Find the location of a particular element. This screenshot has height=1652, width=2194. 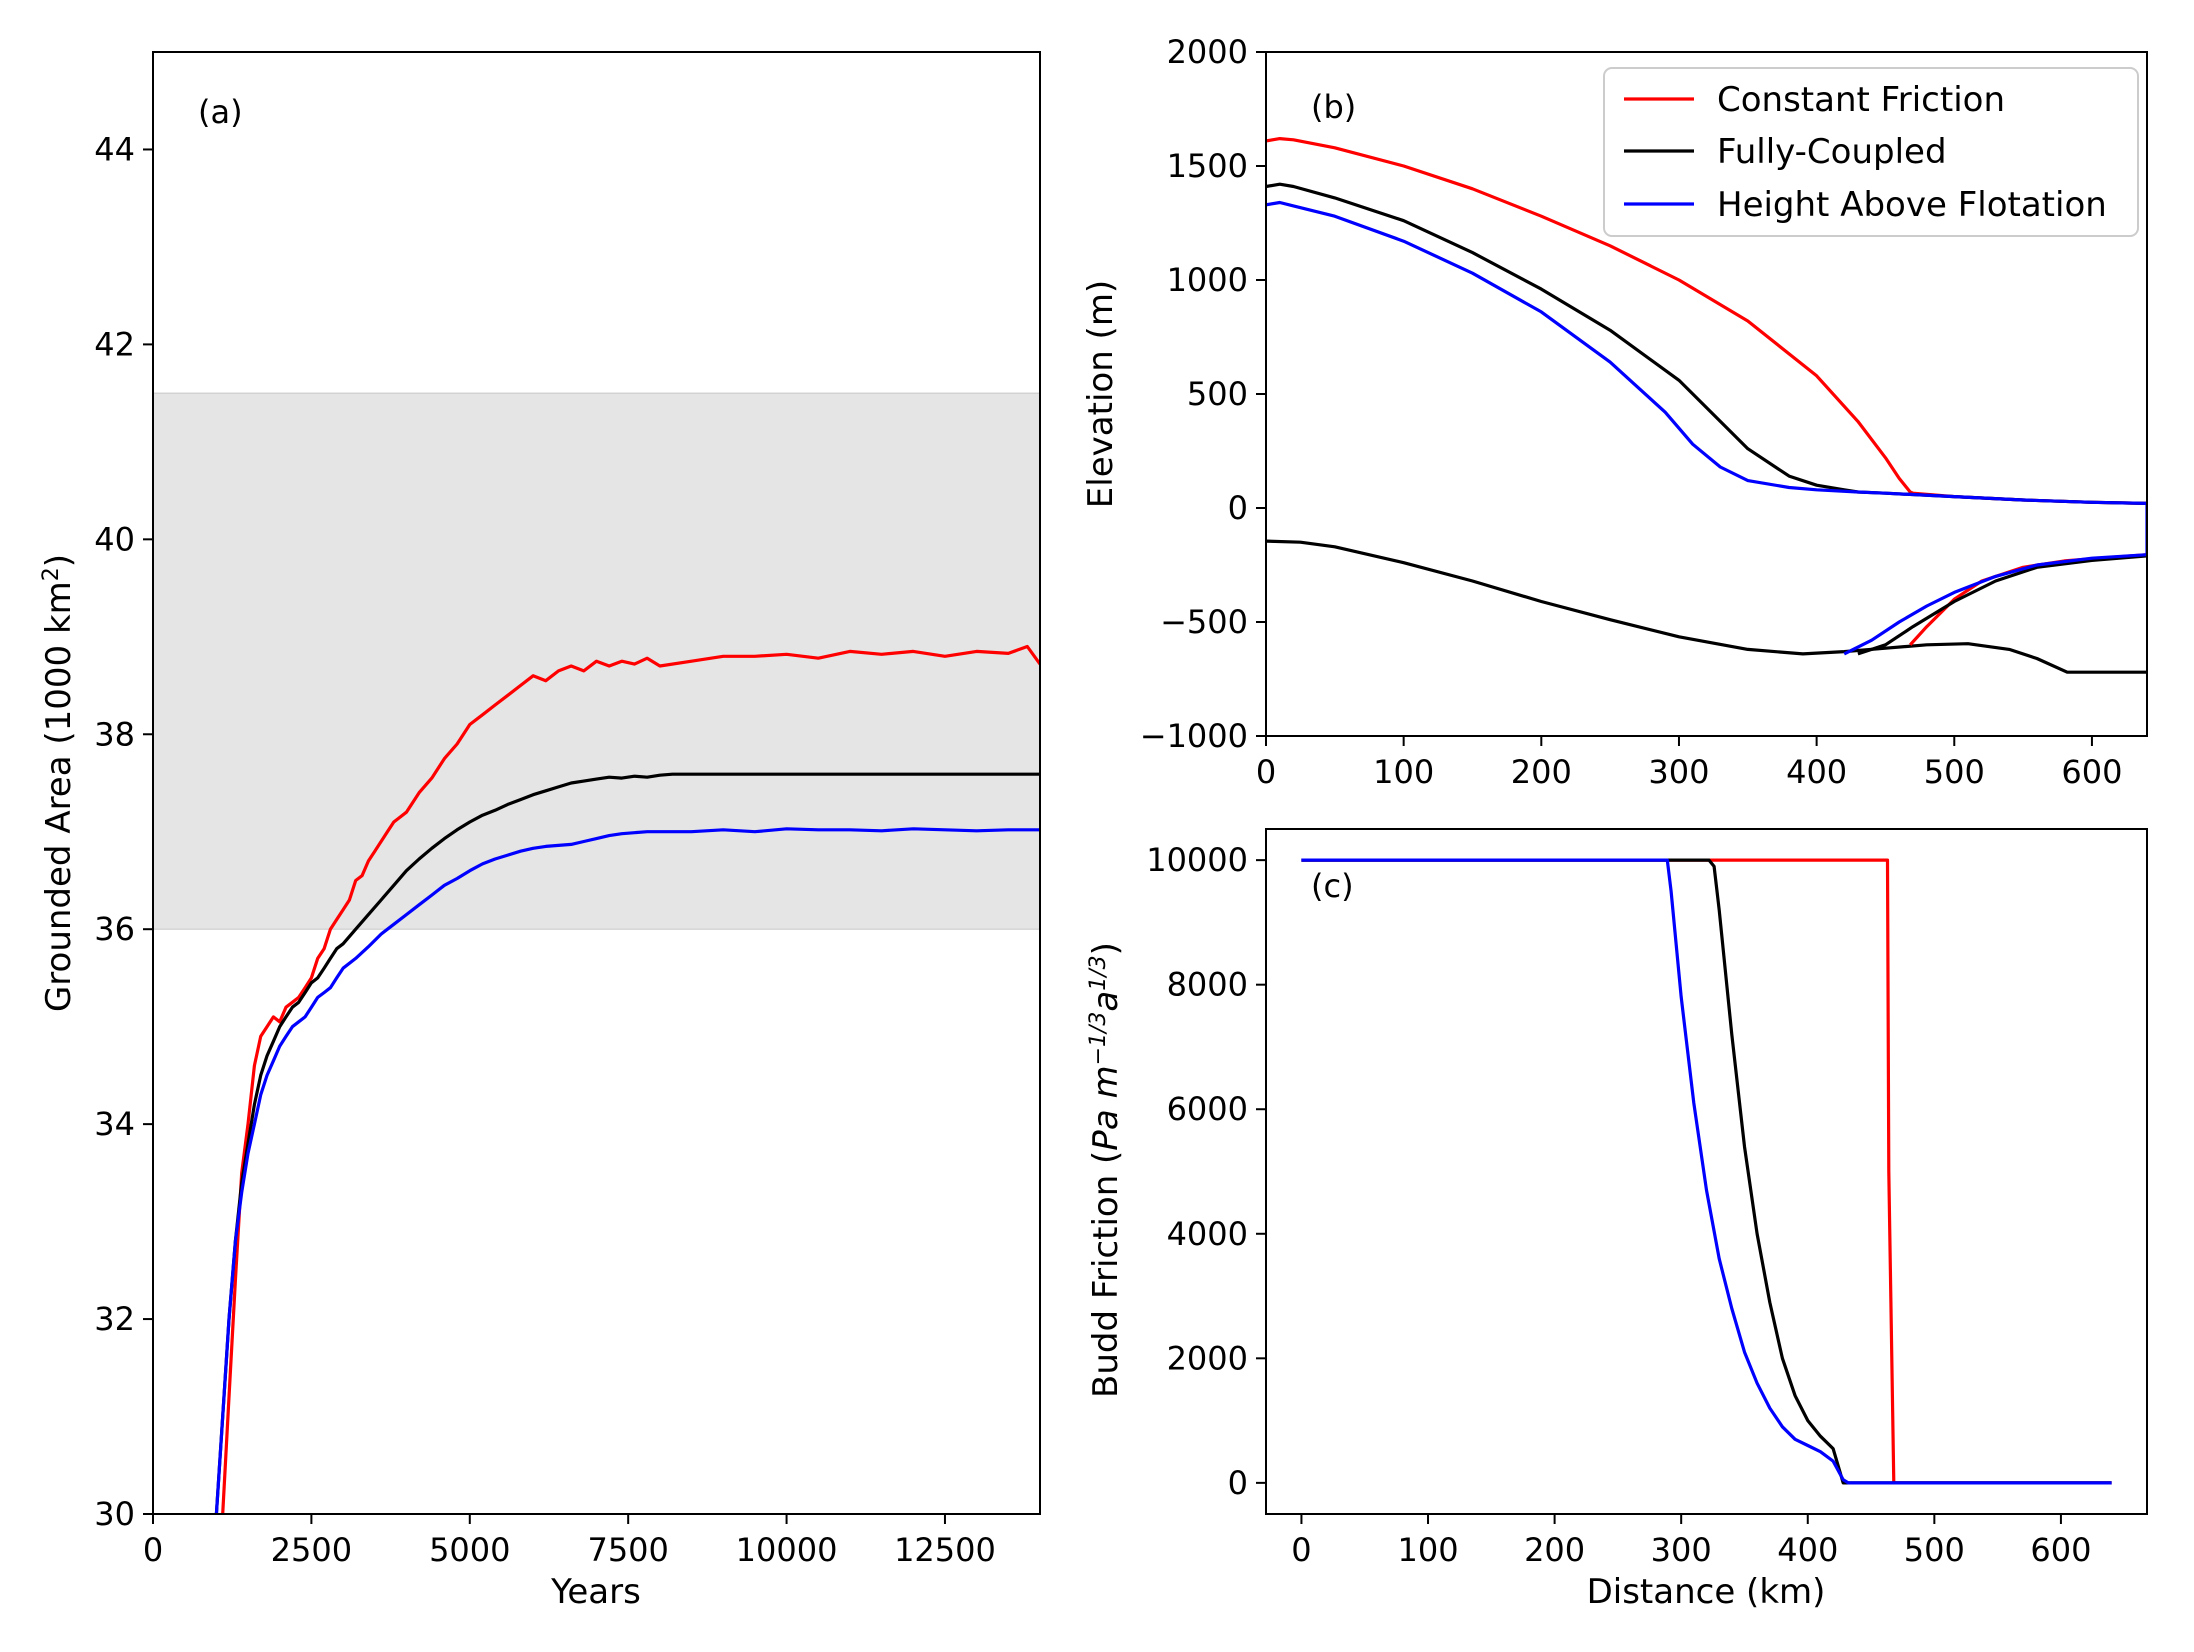

panel-b-x-tick-label: 300 is located at coordinates (1678, 772).